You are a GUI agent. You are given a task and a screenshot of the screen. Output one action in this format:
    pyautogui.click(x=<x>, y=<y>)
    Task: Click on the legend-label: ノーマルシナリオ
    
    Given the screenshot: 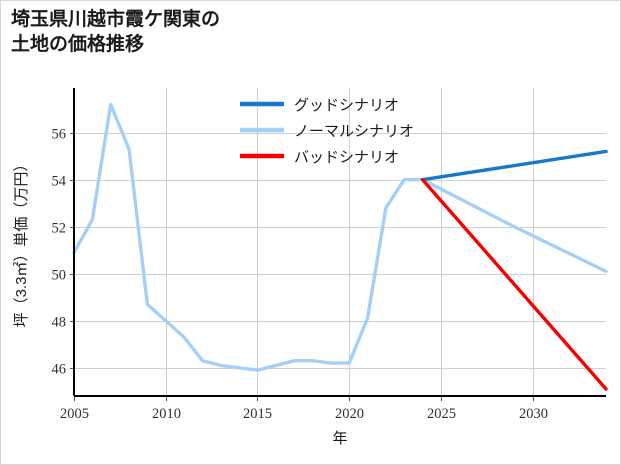 What is the action you would take?
    pyautogui.click(x=354, y=132)
    